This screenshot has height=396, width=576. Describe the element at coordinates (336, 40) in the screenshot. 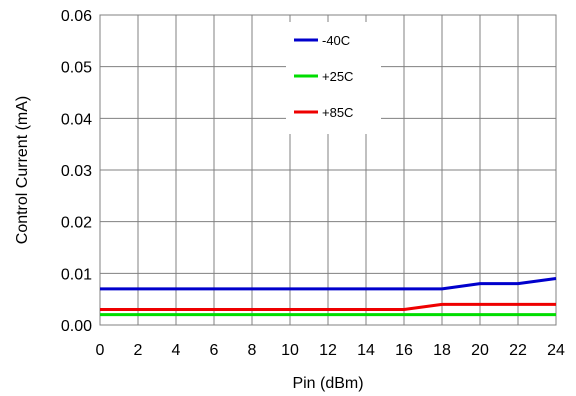

I see `legend-label: -40C` at that location.